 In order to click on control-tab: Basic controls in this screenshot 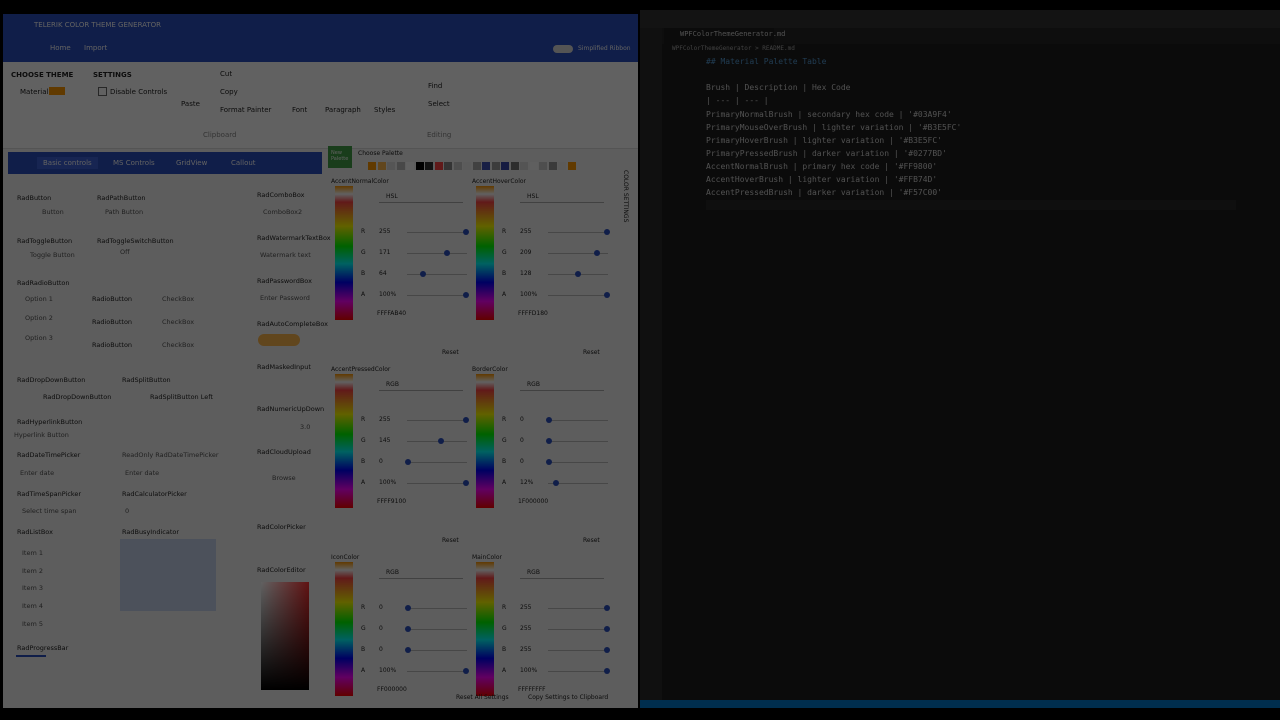, I will do `click(67, 163)`.